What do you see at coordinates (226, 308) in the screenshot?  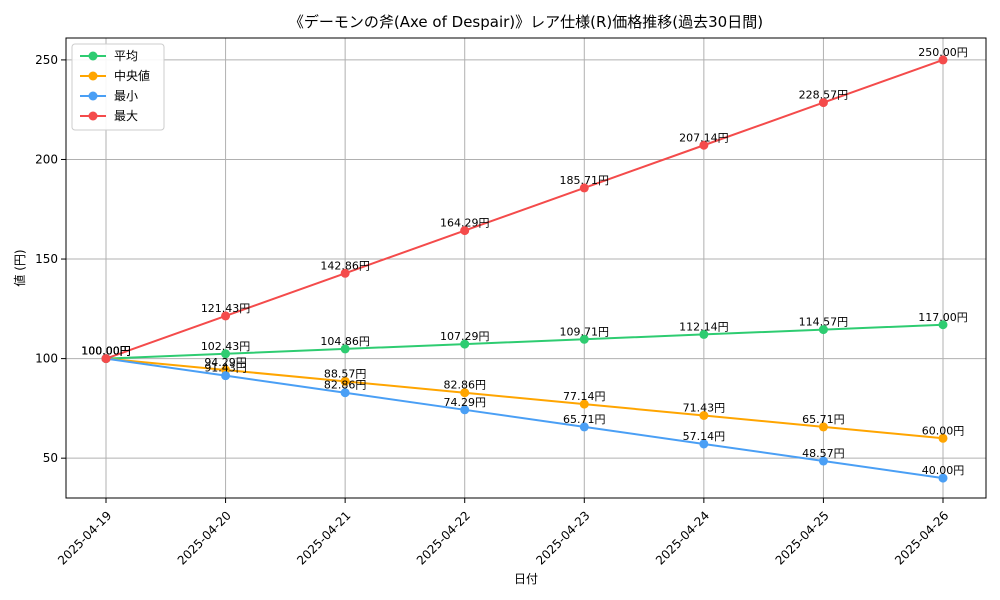 I see `series-最大-data-label: 121.43円` at bounding box center [226, 308].